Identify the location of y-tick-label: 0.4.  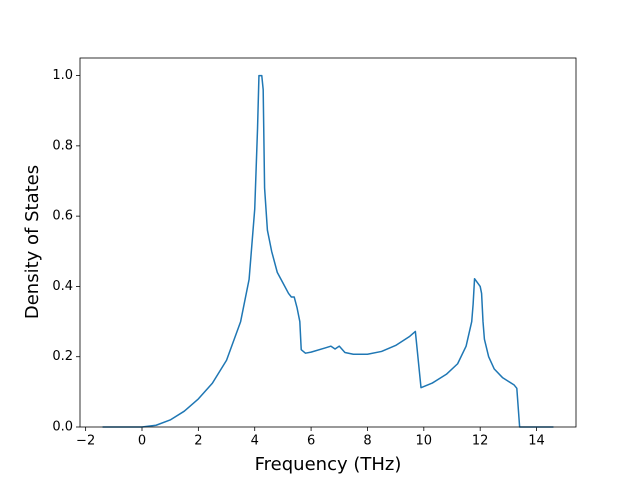
(62, 286).